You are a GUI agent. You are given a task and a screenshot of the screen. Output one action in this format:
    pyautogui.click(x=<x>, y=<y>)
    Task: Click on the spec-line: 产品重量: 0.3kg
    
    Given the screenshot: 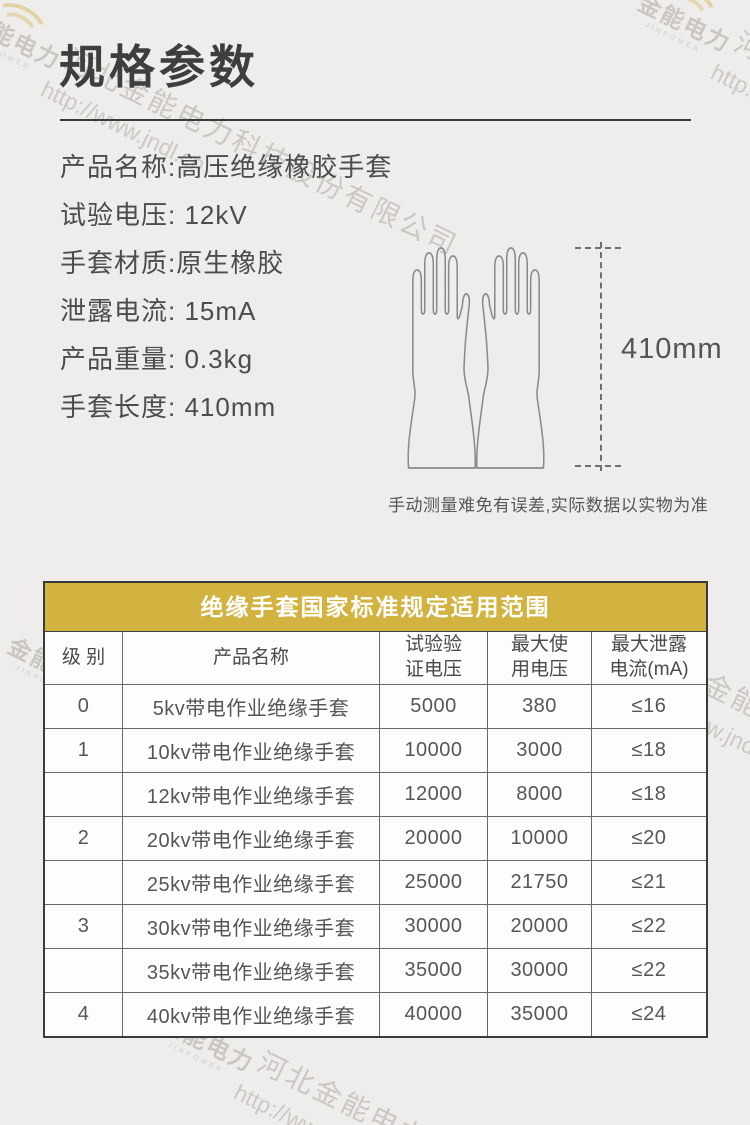 What is the action you would take?
    pyautogui.click(x=157, y=359)
    